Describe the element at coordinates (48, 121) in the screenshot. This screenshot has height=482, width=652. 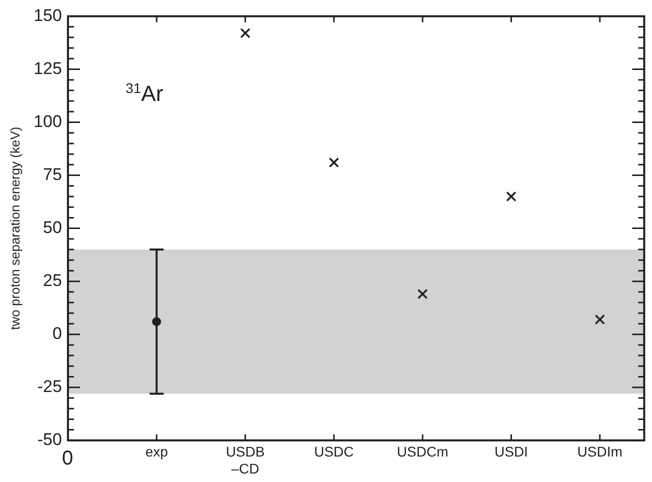
I see `y-tick-label: 100` at that location.